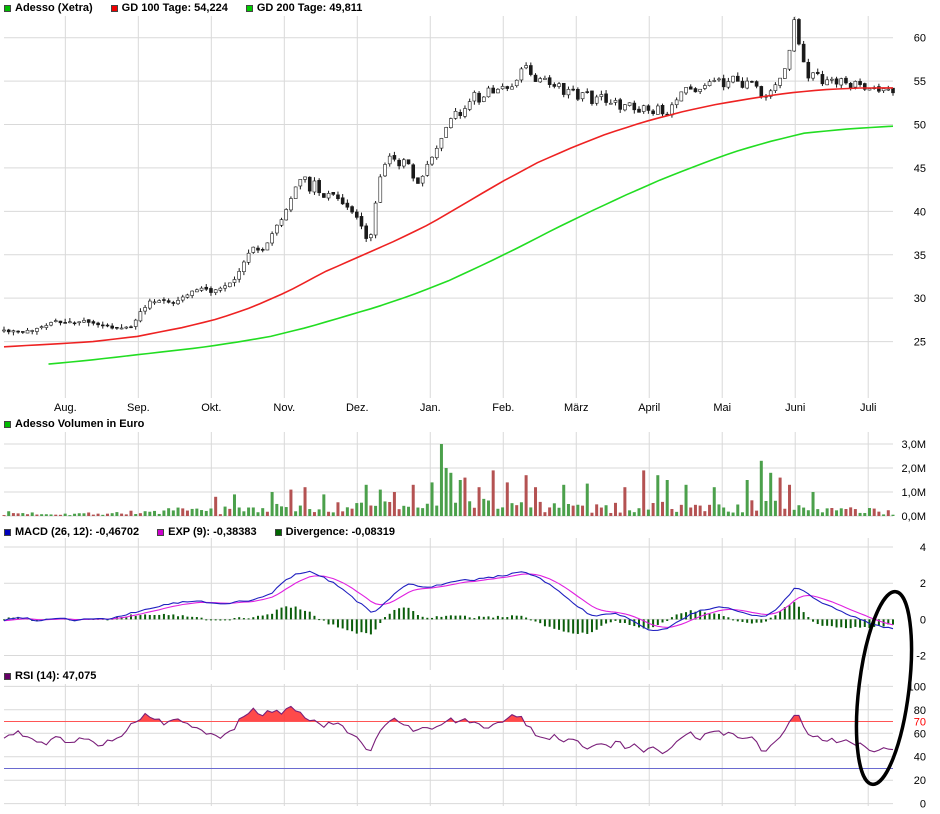 The image size is (940, 814). What do you see at coordinates (914, 517) in the screenshot?
I see `y-tick-label: 0,0M` at bounding box center [914, 517].